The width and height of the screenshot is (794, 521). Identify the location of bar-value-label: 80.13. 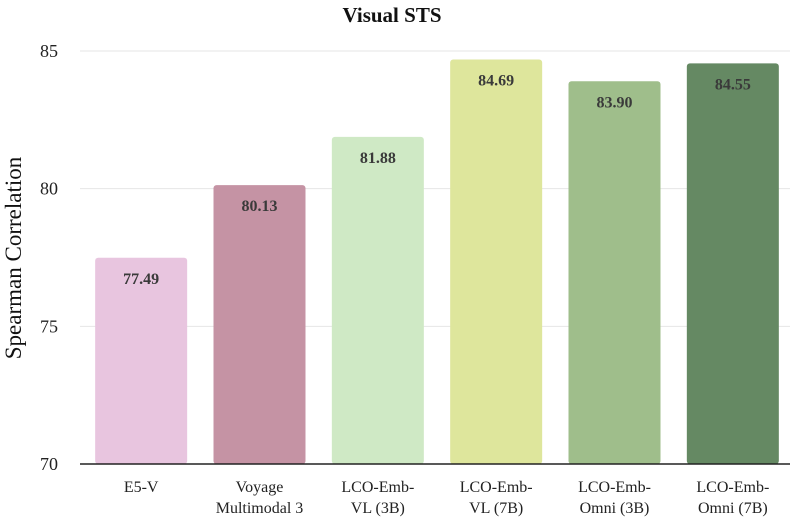
(260, 206).